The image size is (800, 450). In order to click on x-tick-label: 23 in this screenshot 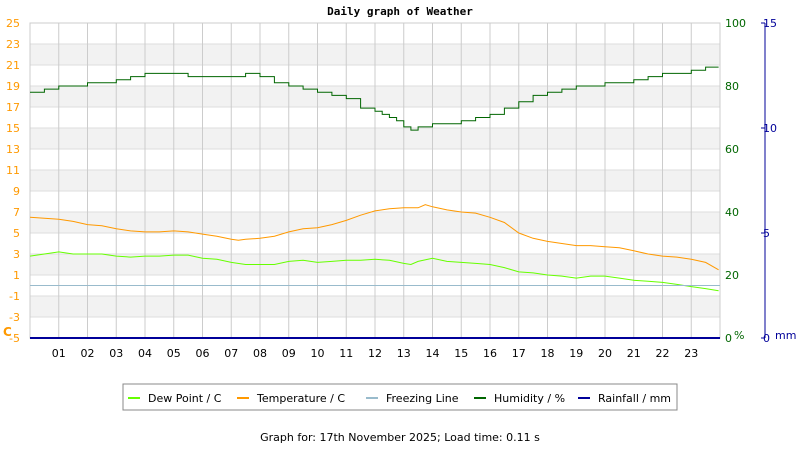, I will do `click(691, 353)`.